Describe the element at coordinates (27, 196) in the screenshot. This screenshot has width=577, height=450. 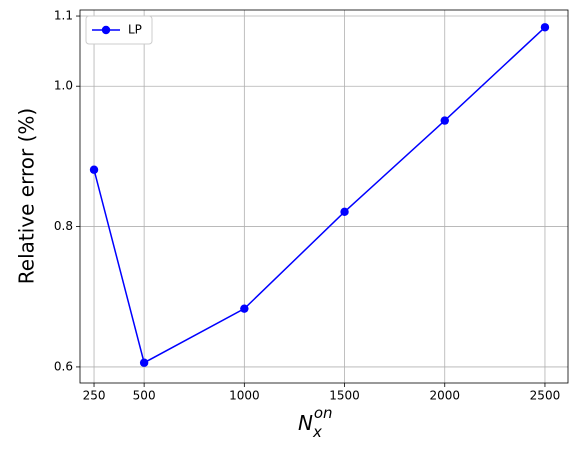
I see `y-axis-label: Relative error (%)` at that location.